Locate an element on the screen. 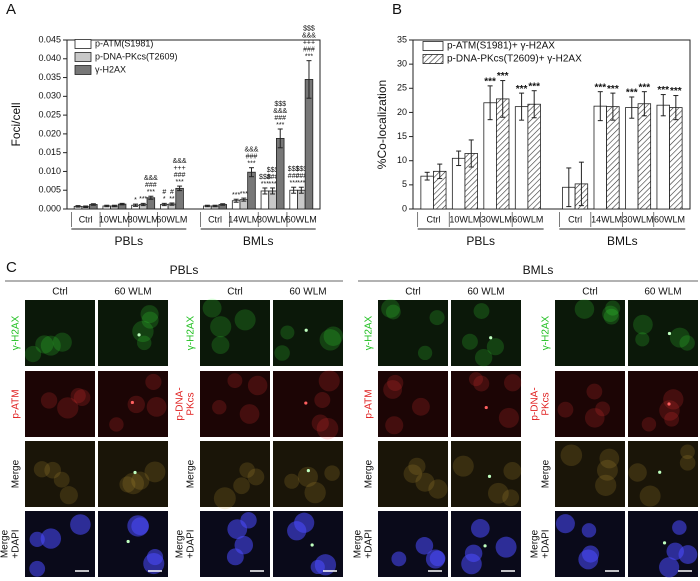 The height and width of the screenshot is (581, 700). row-label: p-ATM is located at coordinates (369, 403).